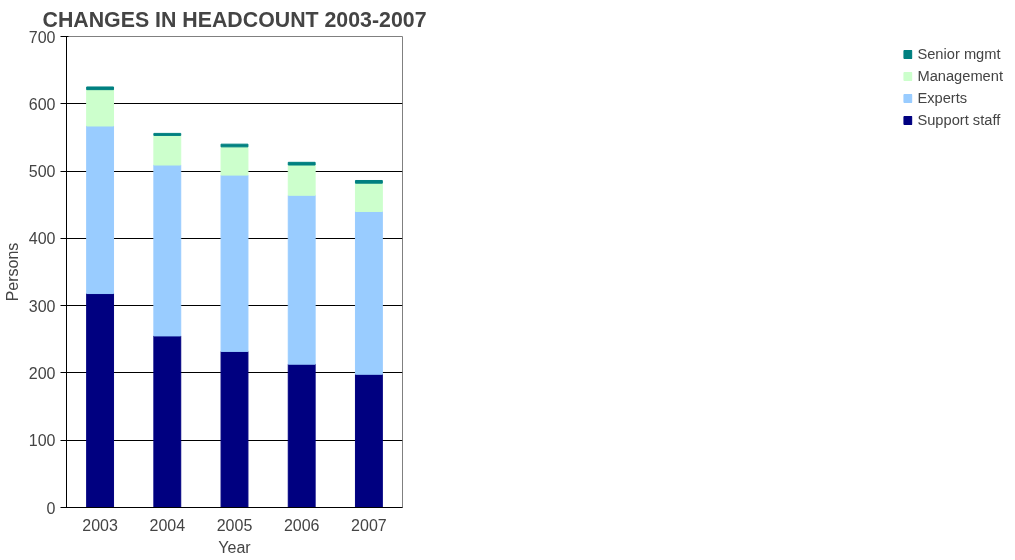  What do you see at coordinates (51, 508) in the screenshot?
I see `y-tick-label: 0` at bounding box center [51, 508].